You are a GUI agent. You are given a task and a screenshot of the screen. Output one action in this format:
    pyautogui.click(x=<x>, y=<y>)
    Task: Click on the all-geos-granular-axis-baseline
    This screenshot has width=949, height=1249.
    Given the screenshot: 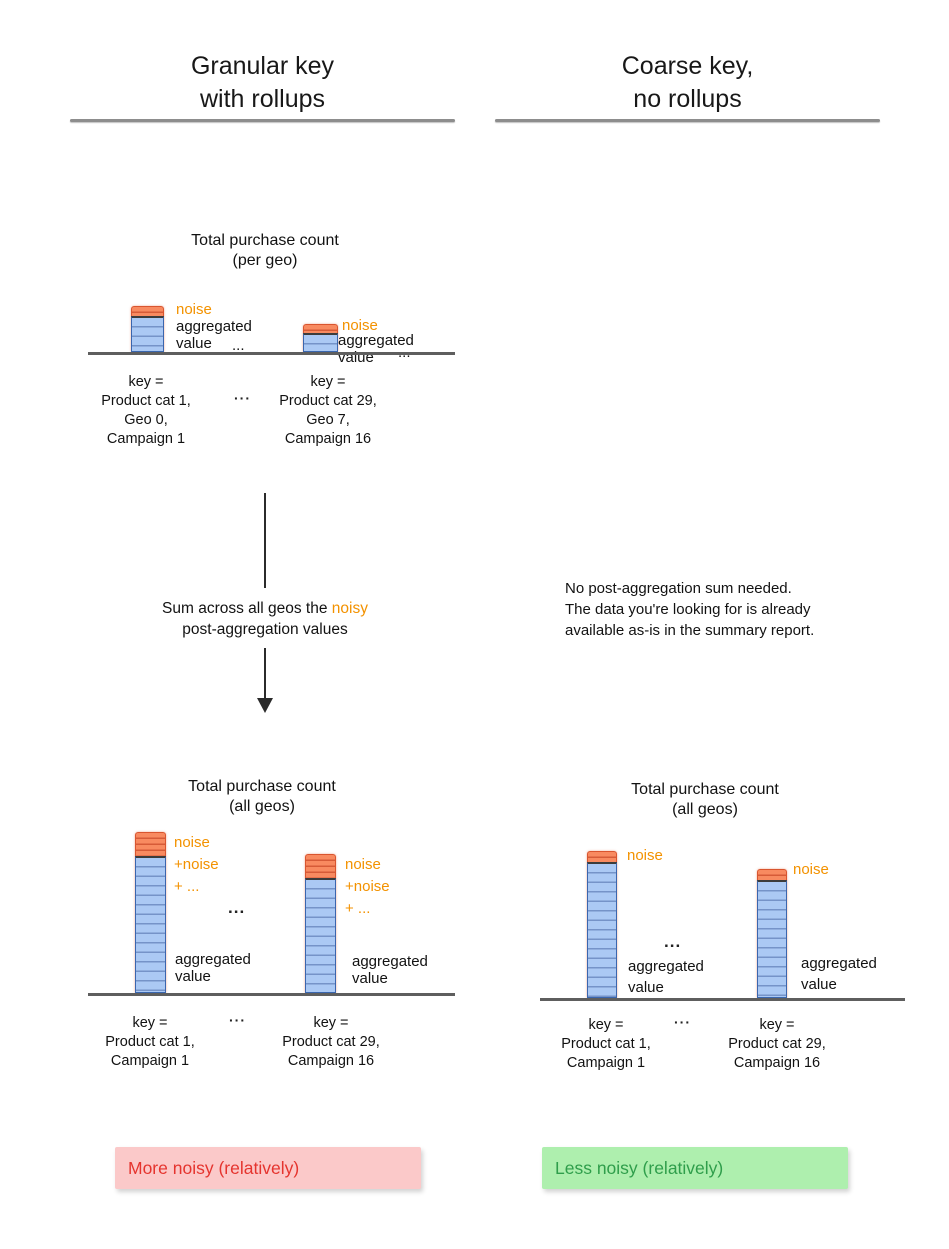 What is the action you would take?
    pyautogui.click(x=271, y=994)
    